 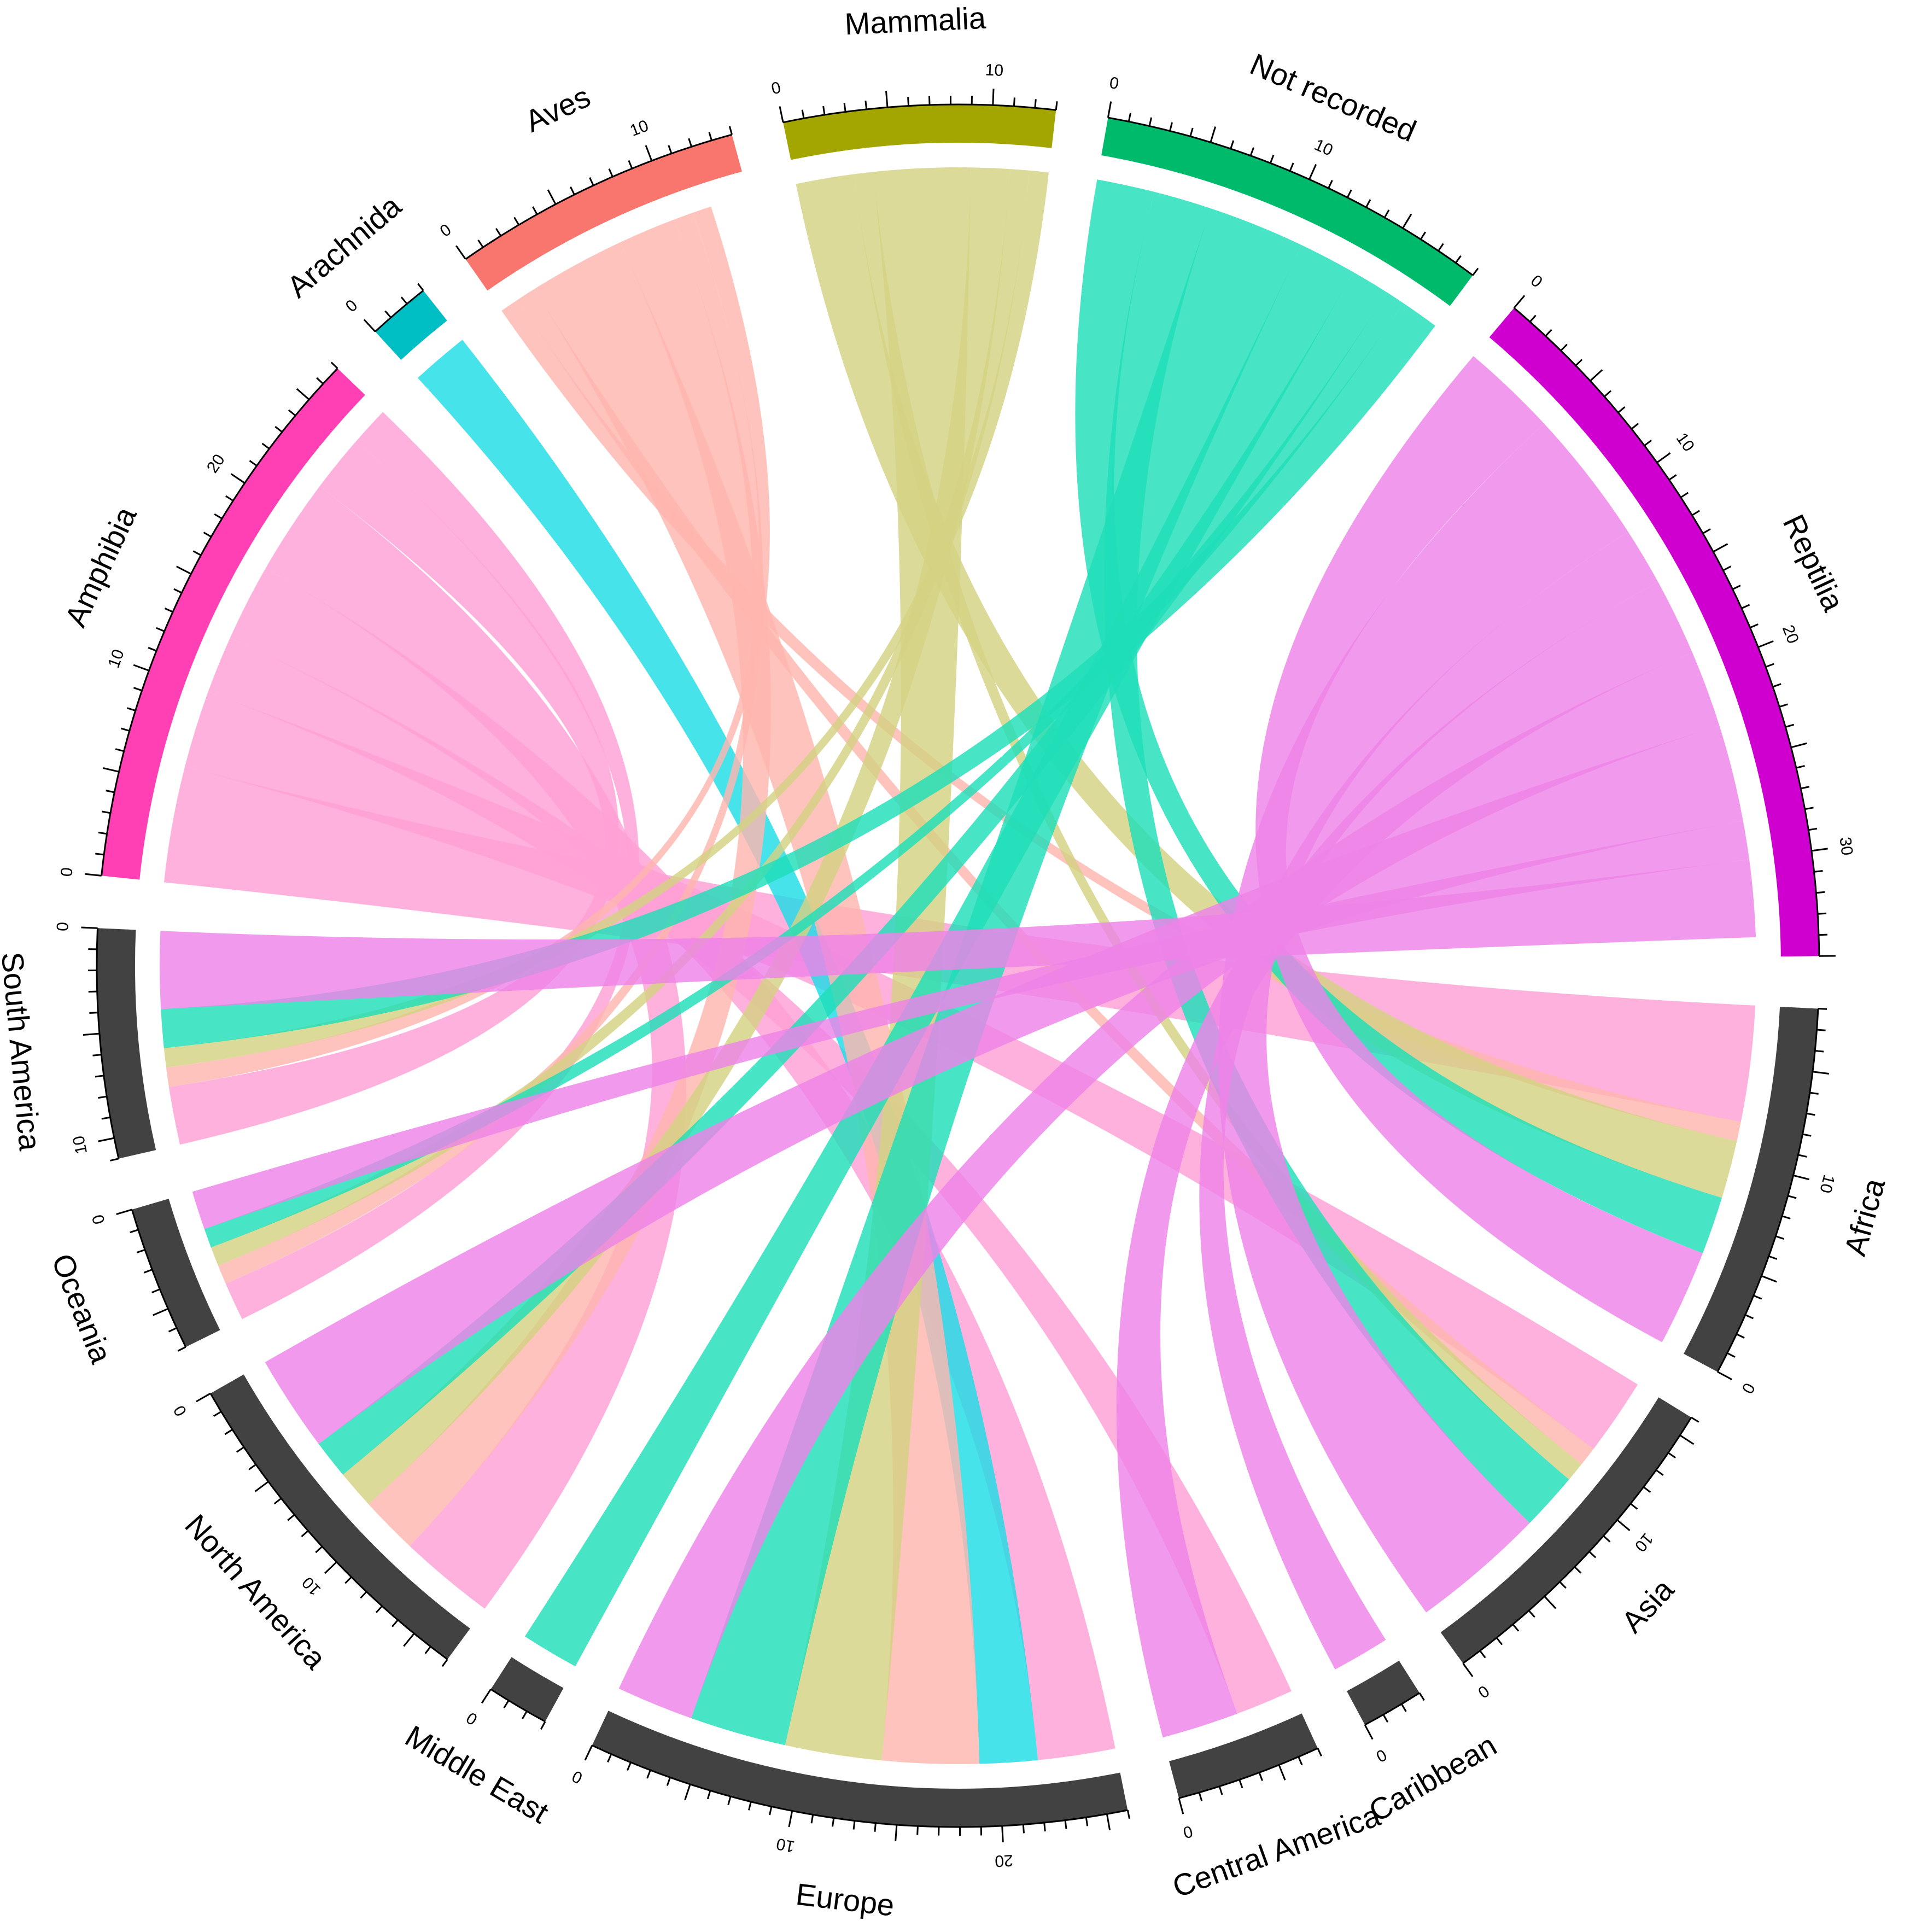 I want to click on tick-label-europe: 0, so click(x=577, y=1777).